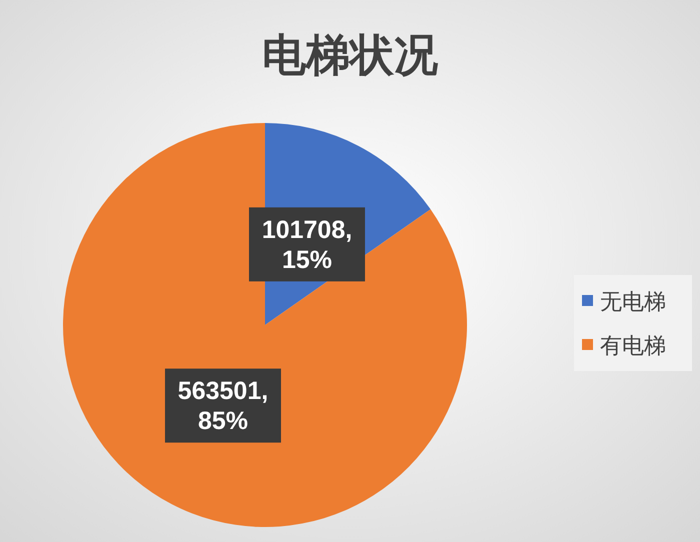 This screenshot has height=542, width=700. I want to click on data-label: 563501, 85%, so click(223, 406).